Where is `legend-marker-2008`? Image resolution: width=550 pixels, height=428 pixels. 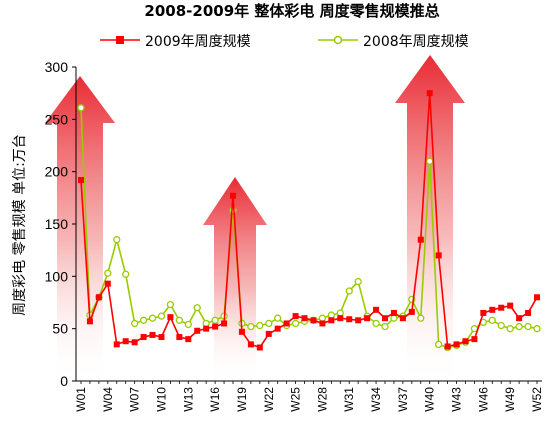
legend-marker-2008 is located at coordinates (338, 40).